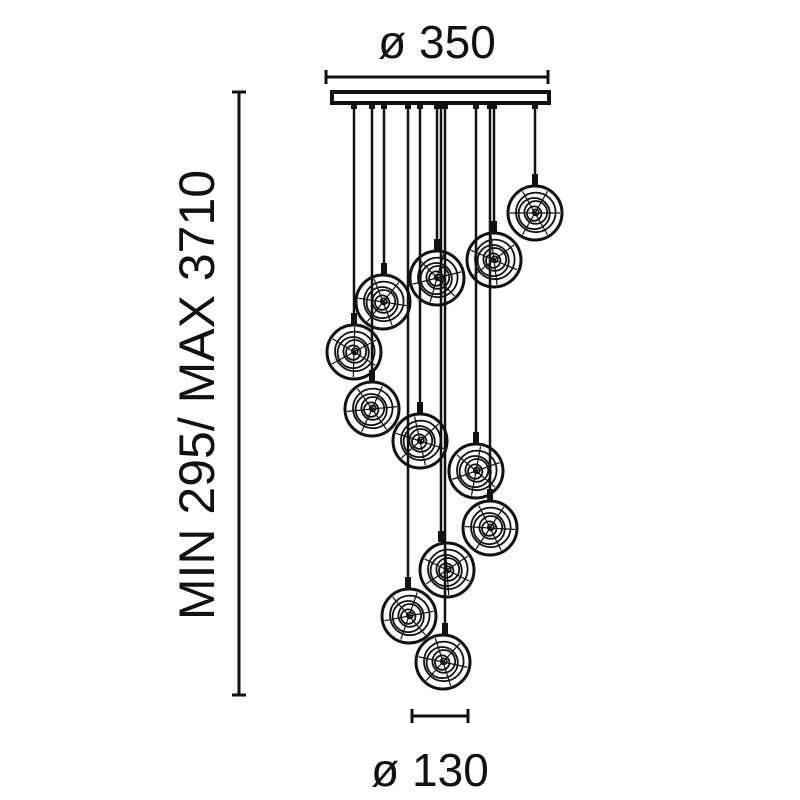 This screenshot has width=800, height=800. Describe the element at coordinates (437, 42) in the screenshot. I see `width-dimension-label: ø 350` at that location.